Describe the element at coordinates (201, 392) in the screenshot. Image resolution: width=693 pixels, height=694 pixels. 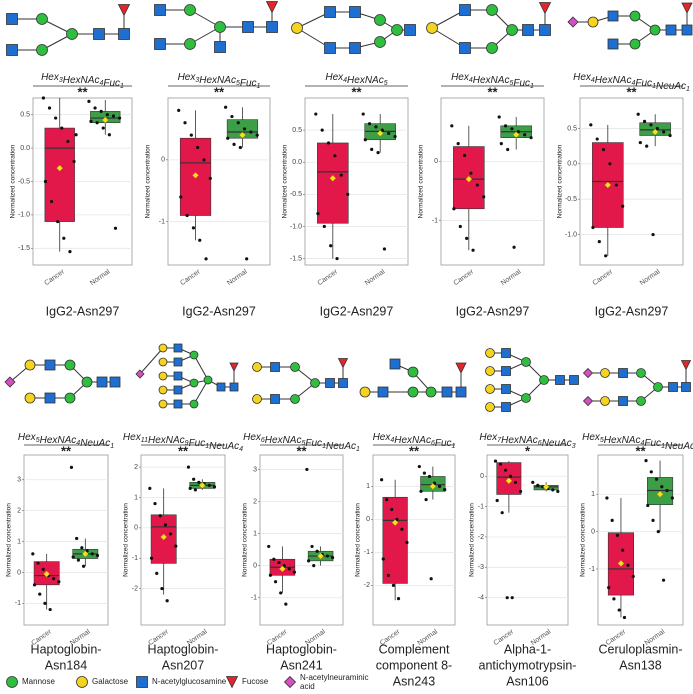
I see `glycan-bond` at that location.